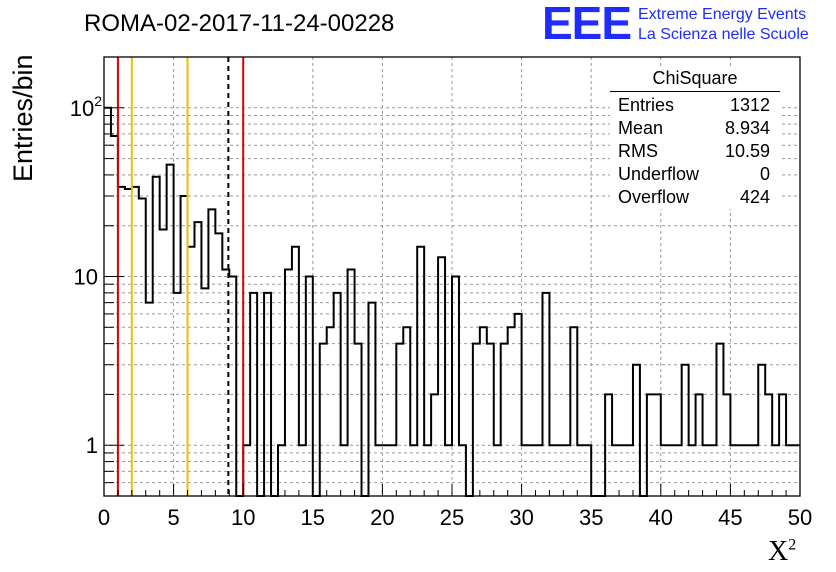  What do you see at coordinates (646, 105) in the screenshot?
I see `stat-label: Entries` at bounding box center [646, 105].